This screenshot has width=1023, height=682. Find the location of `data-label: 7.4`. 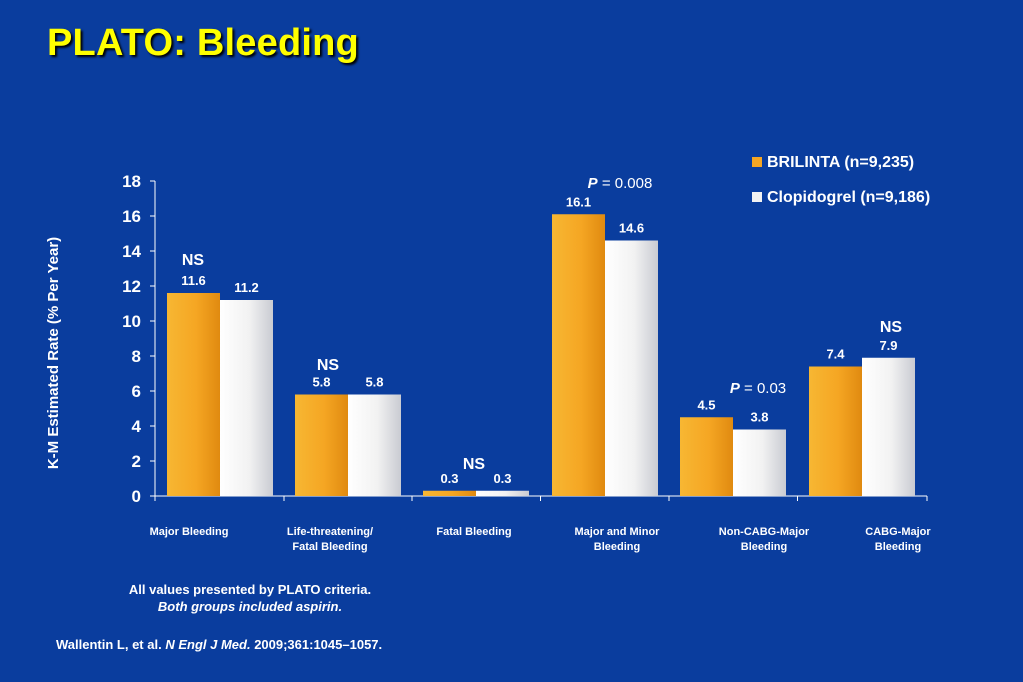

data-label: 7.4 is located at coordinates (835, 354).